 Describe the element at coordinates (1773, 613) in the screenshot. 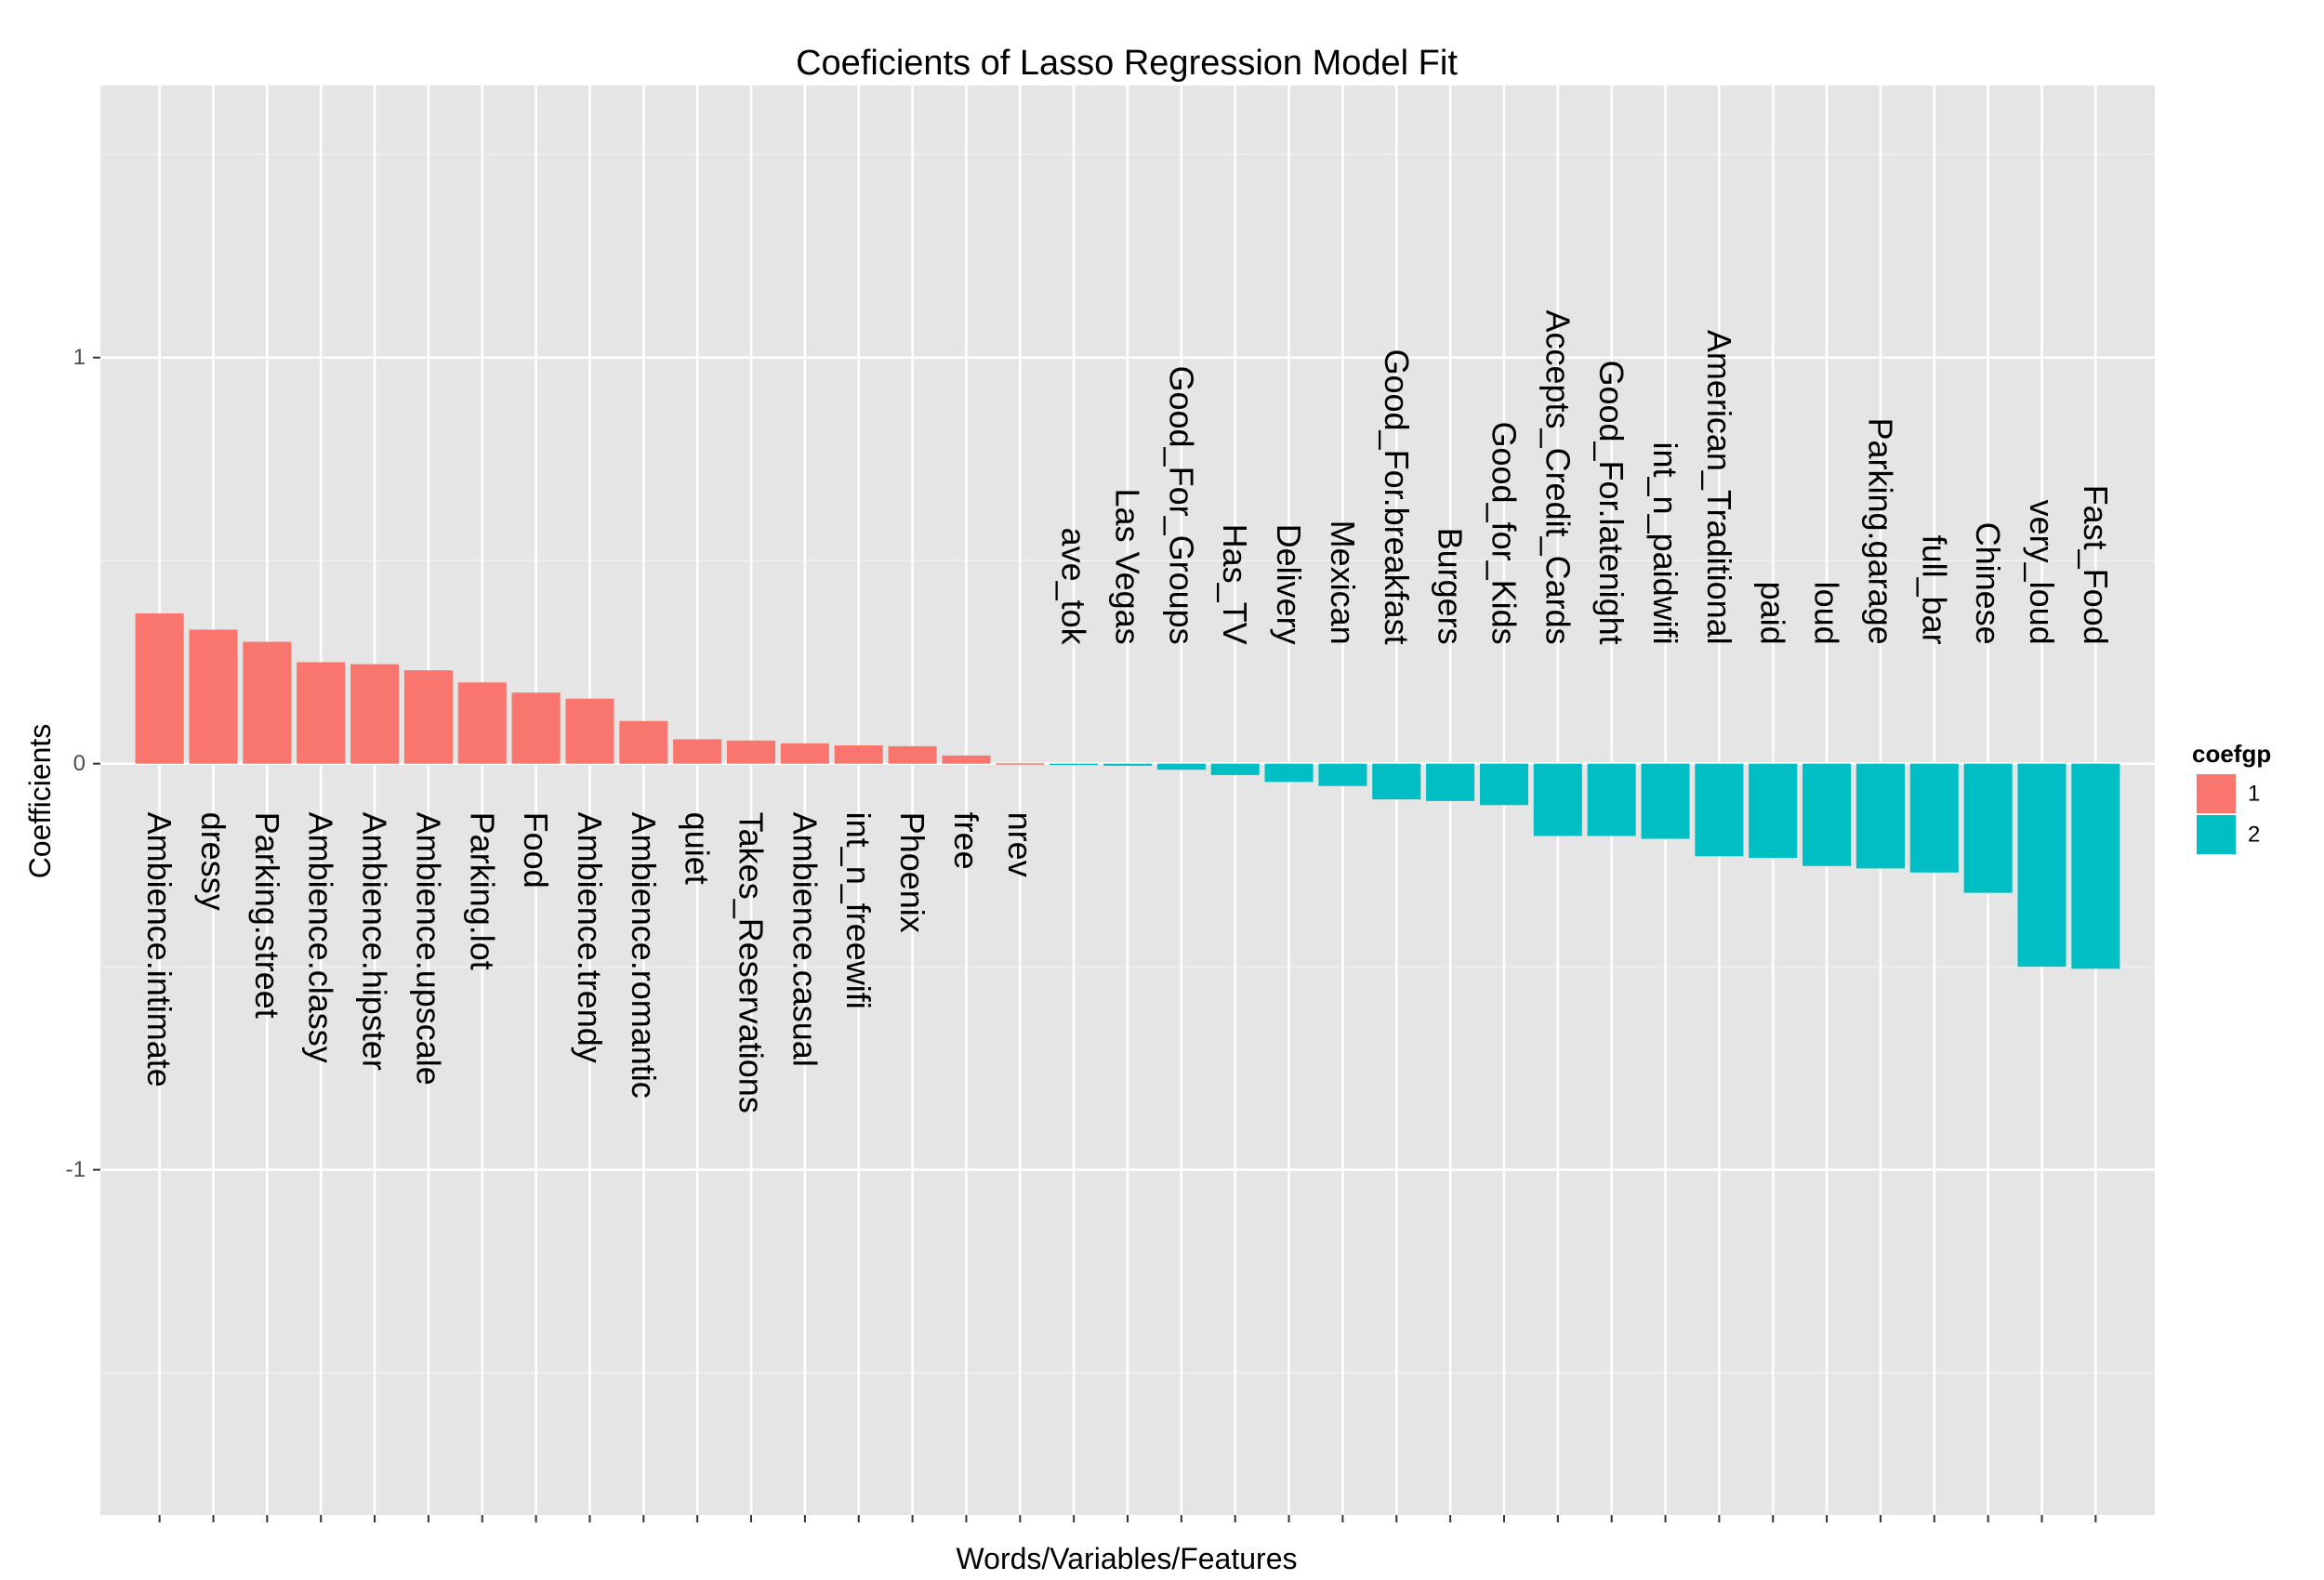

I see `bar-label-30: paid` at that location.